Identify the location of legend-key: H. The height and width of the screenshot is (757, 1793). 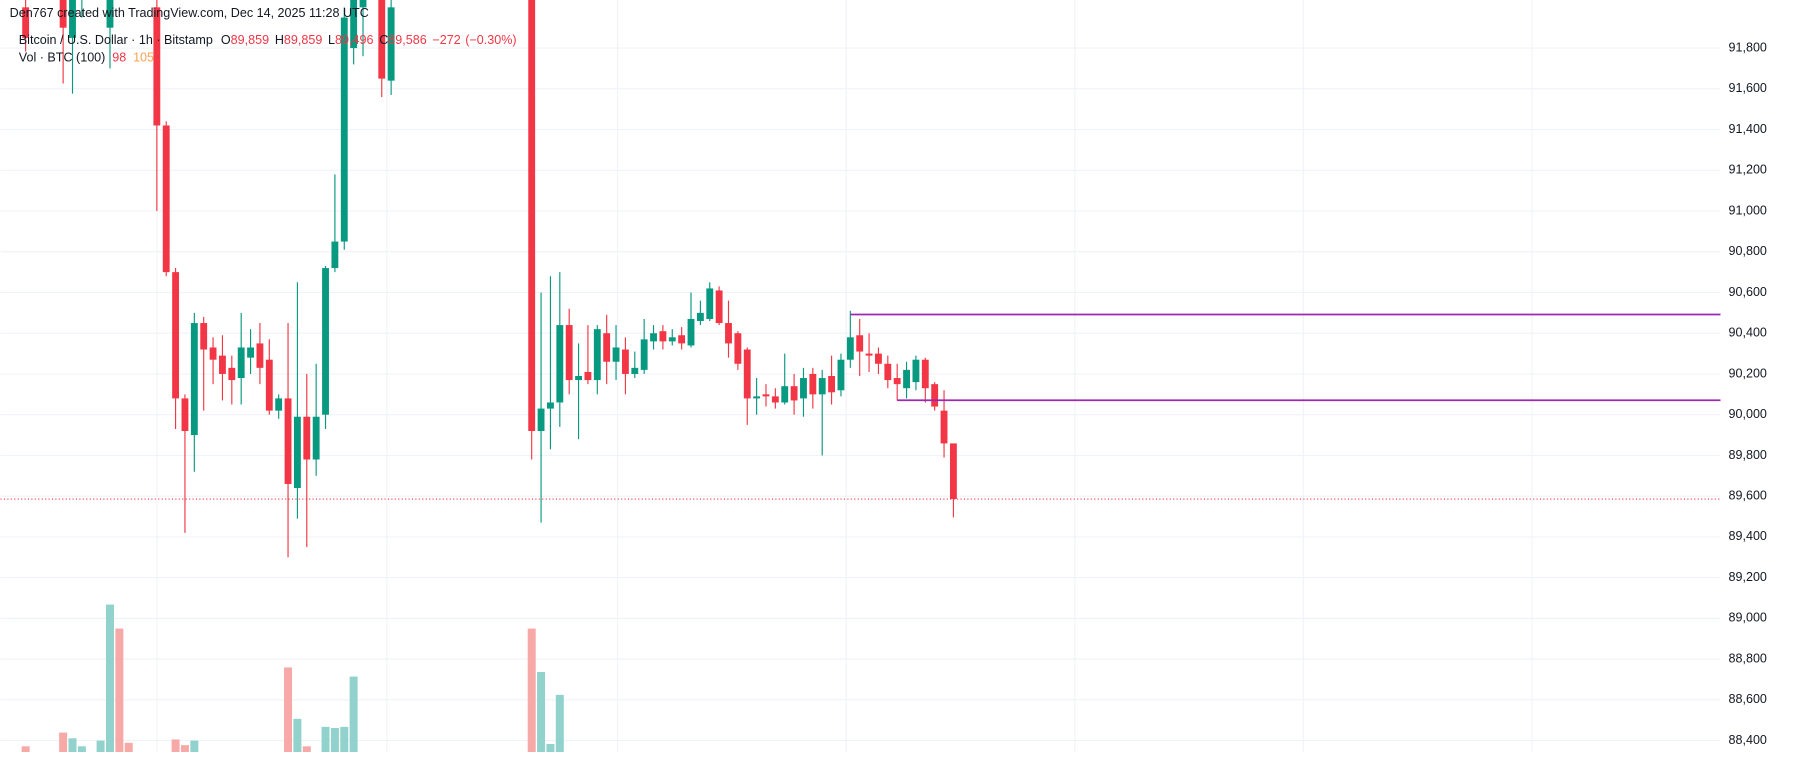
(279, 40).